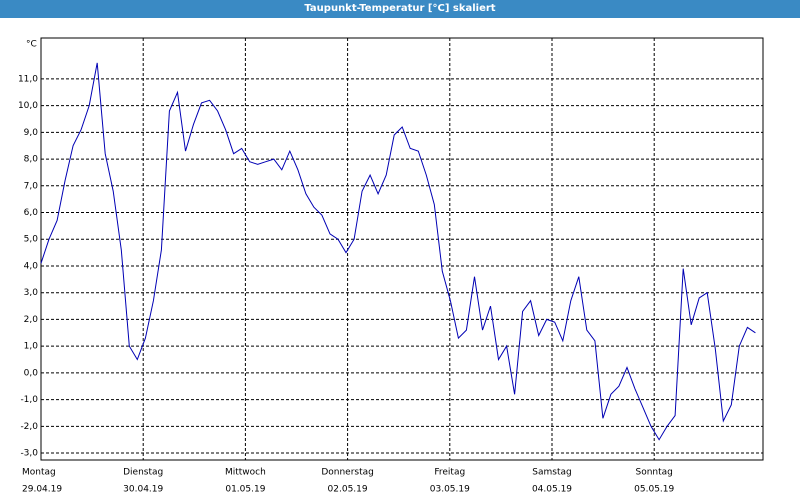 This screenshot has width=800, height=500. What do you see at coordinates (28, 106) in the screenshot?
I see `y-tick-label: 10,0` at bounding box center [28, 106].